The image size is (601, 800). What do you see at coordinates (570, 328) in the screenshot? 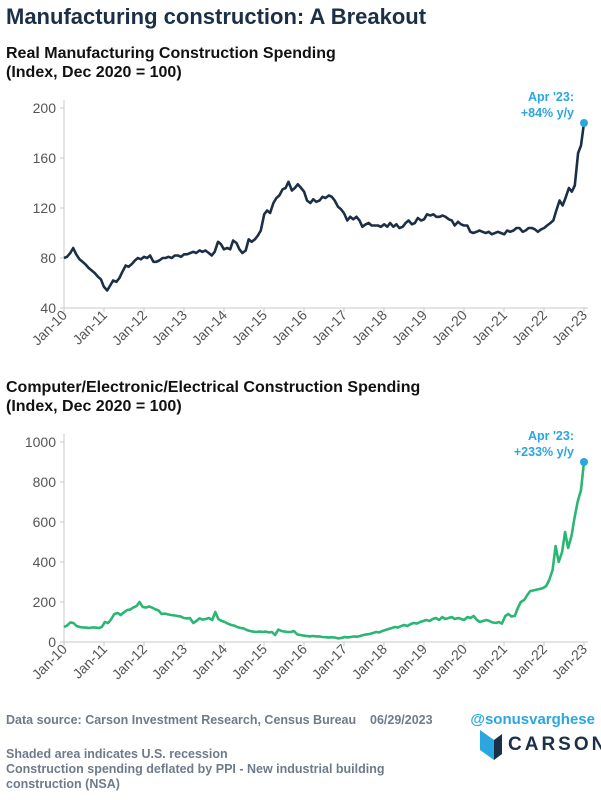
I see `chart1-x-tick-label: Jan-23` at bounding box center [570, 328].